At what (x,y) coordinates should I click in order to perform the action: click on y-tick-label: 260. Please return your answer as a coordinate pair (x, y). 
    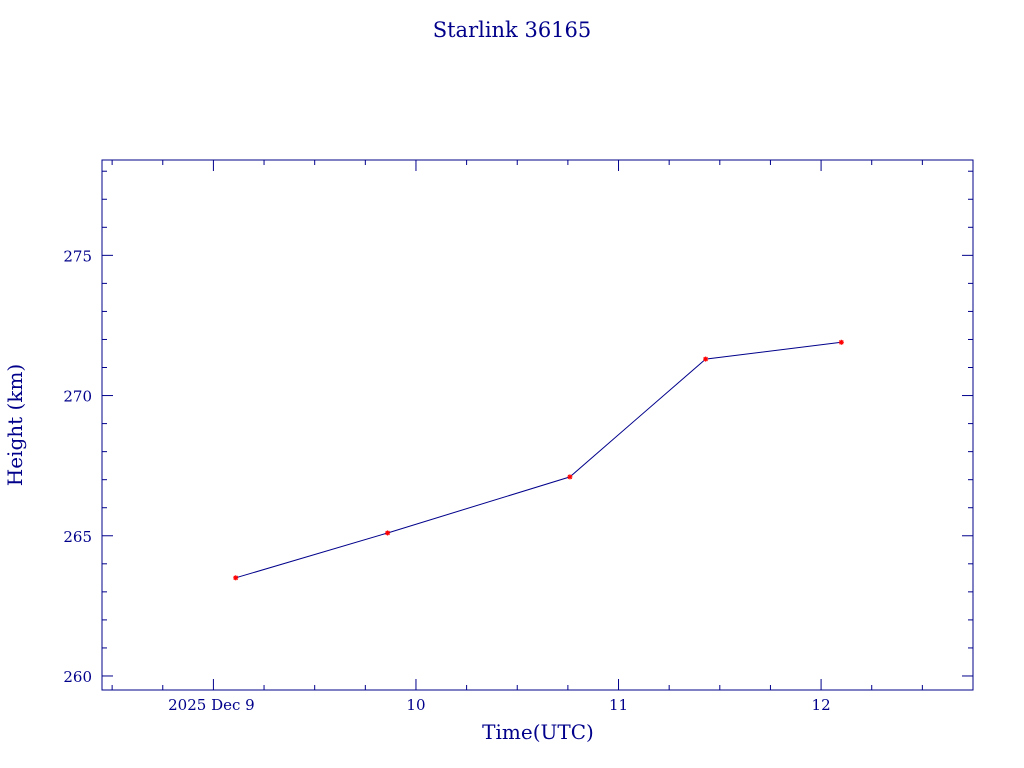
    Looking at the image, I should click on (77, 677).